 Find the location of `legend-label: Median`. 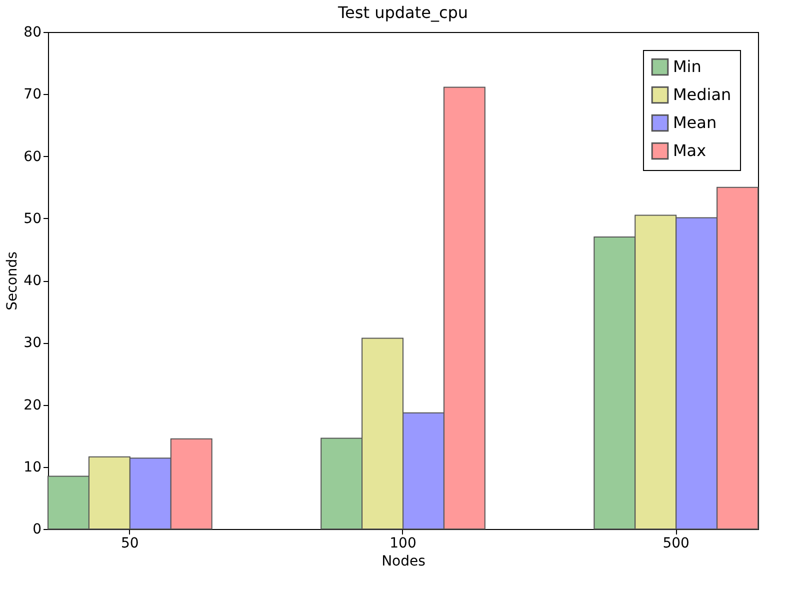

legend-label: Median is located at coordinates (702, 94).